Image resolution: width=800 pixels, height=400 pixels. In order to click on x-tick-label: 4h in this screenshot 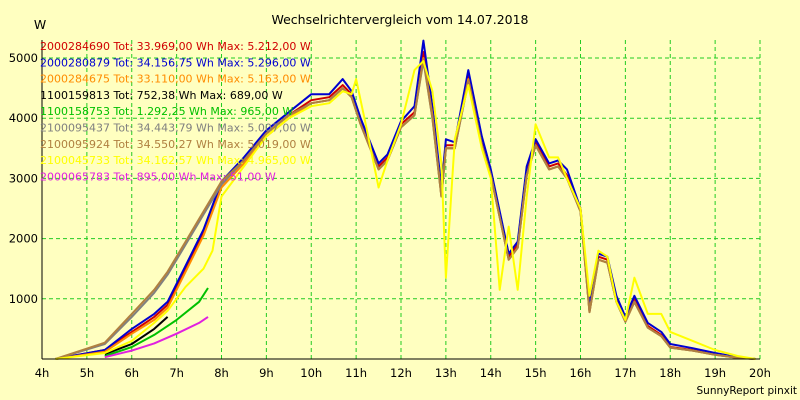, I will do `click(42, 373)`.